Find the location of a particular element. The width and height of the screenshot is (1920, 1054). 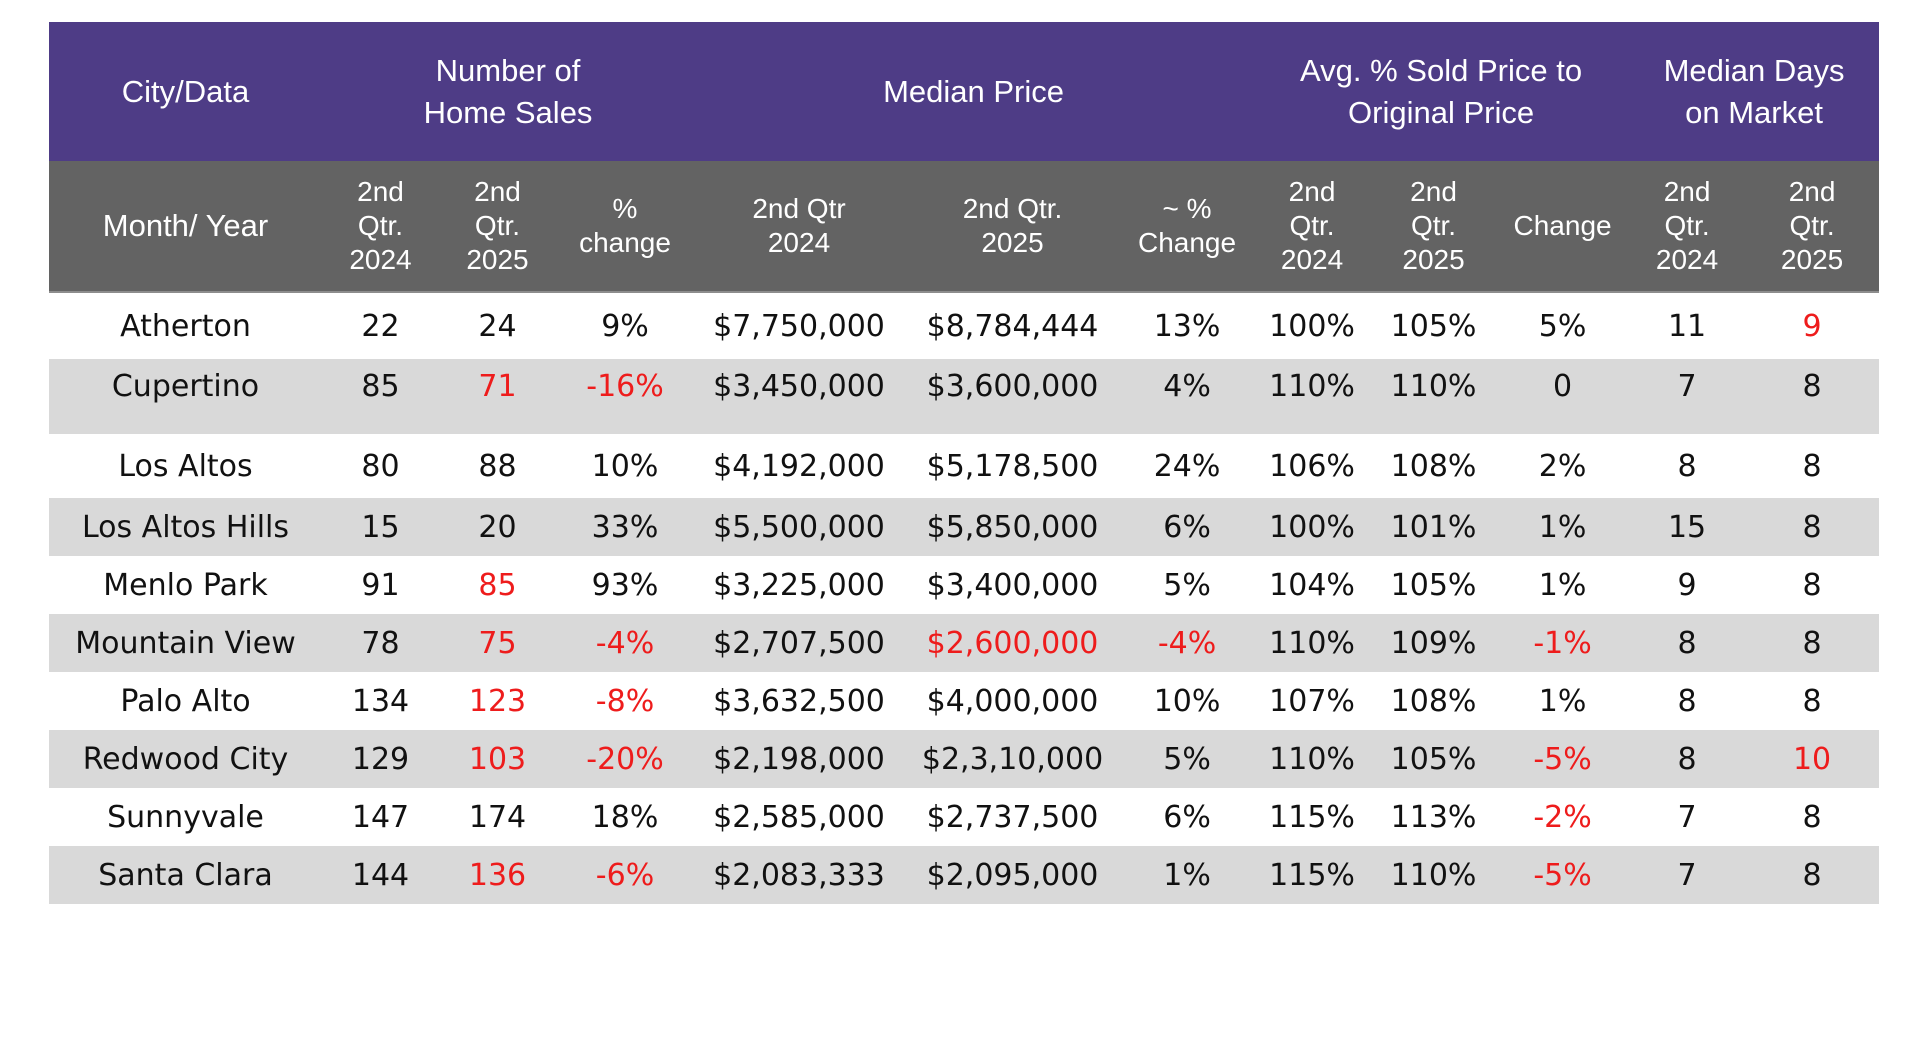

cell-price-2025: $2,3,10,000 is located at coordinates (1013, 759).